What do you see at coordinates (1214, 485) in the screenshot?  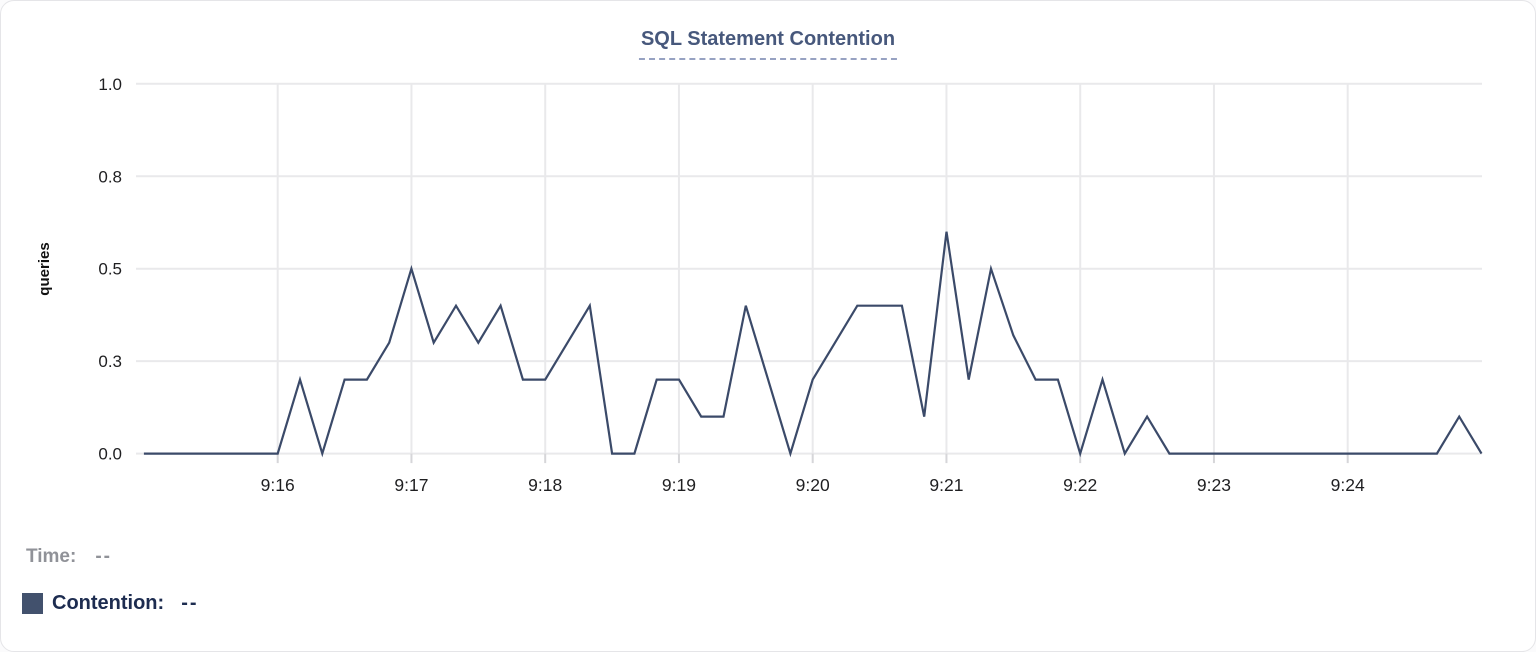 I see `x-tick-label: 9:23` at bounding box center [1214, 485].